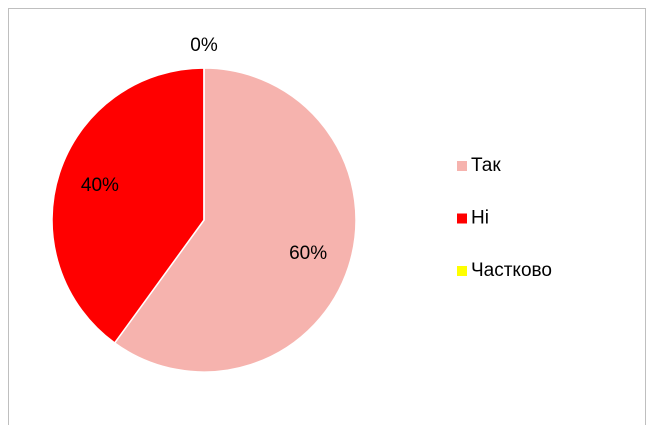 Image resolution: width=654 pixels, height=425 pixels. I want to click on legend-label: Ні, so click(480, 218).